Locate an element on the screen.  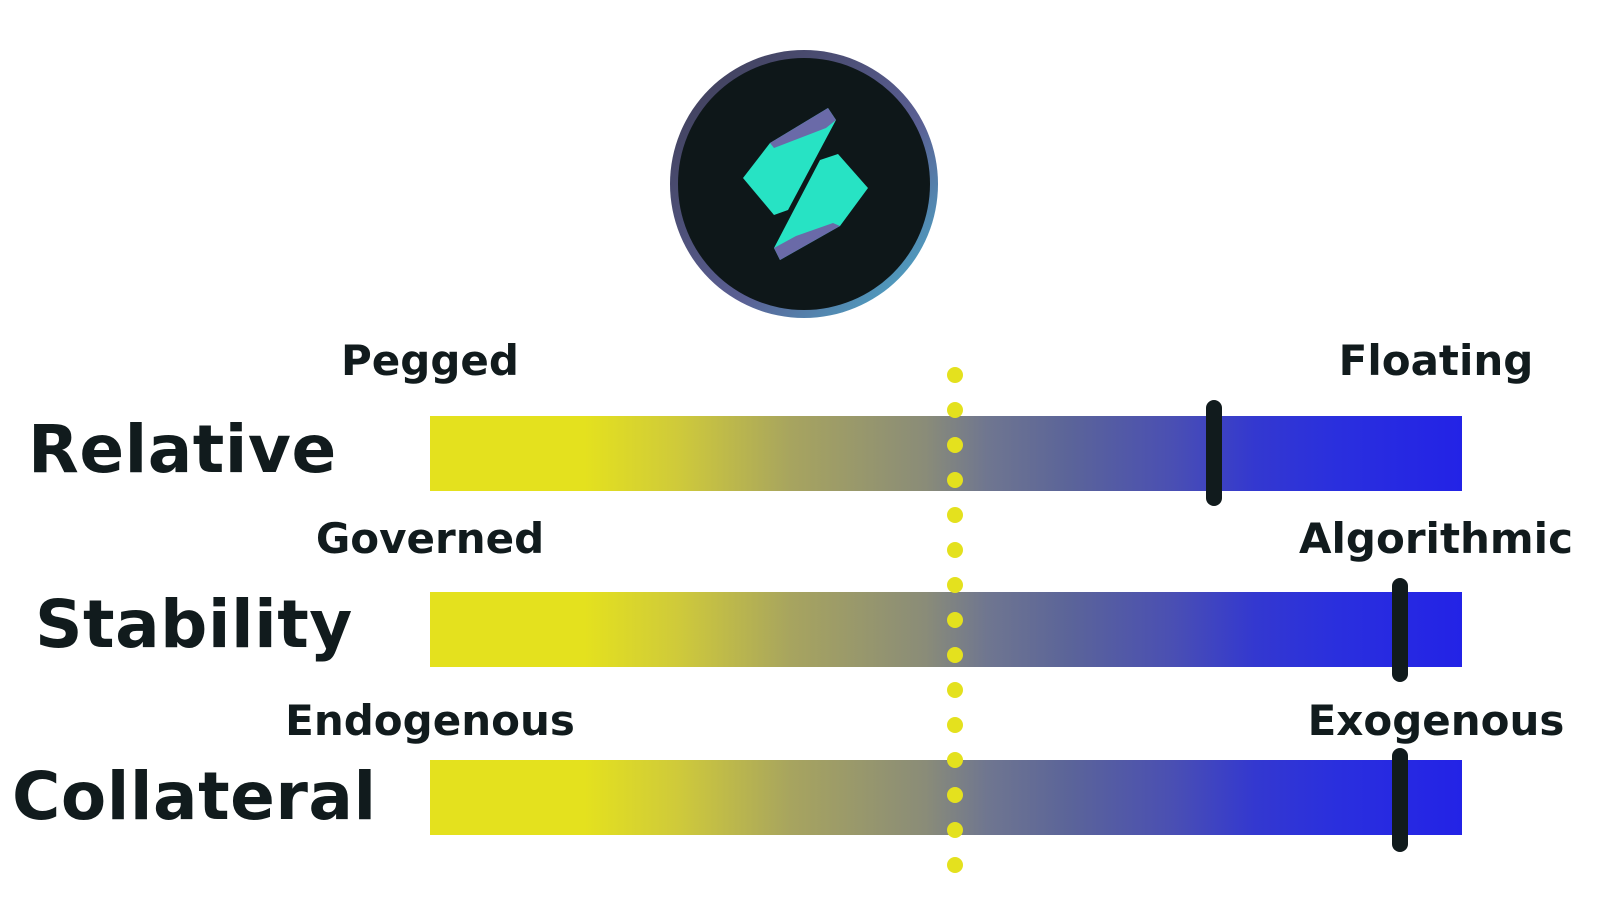
spectrum-bar-stability is located at coordinates (946, 629).